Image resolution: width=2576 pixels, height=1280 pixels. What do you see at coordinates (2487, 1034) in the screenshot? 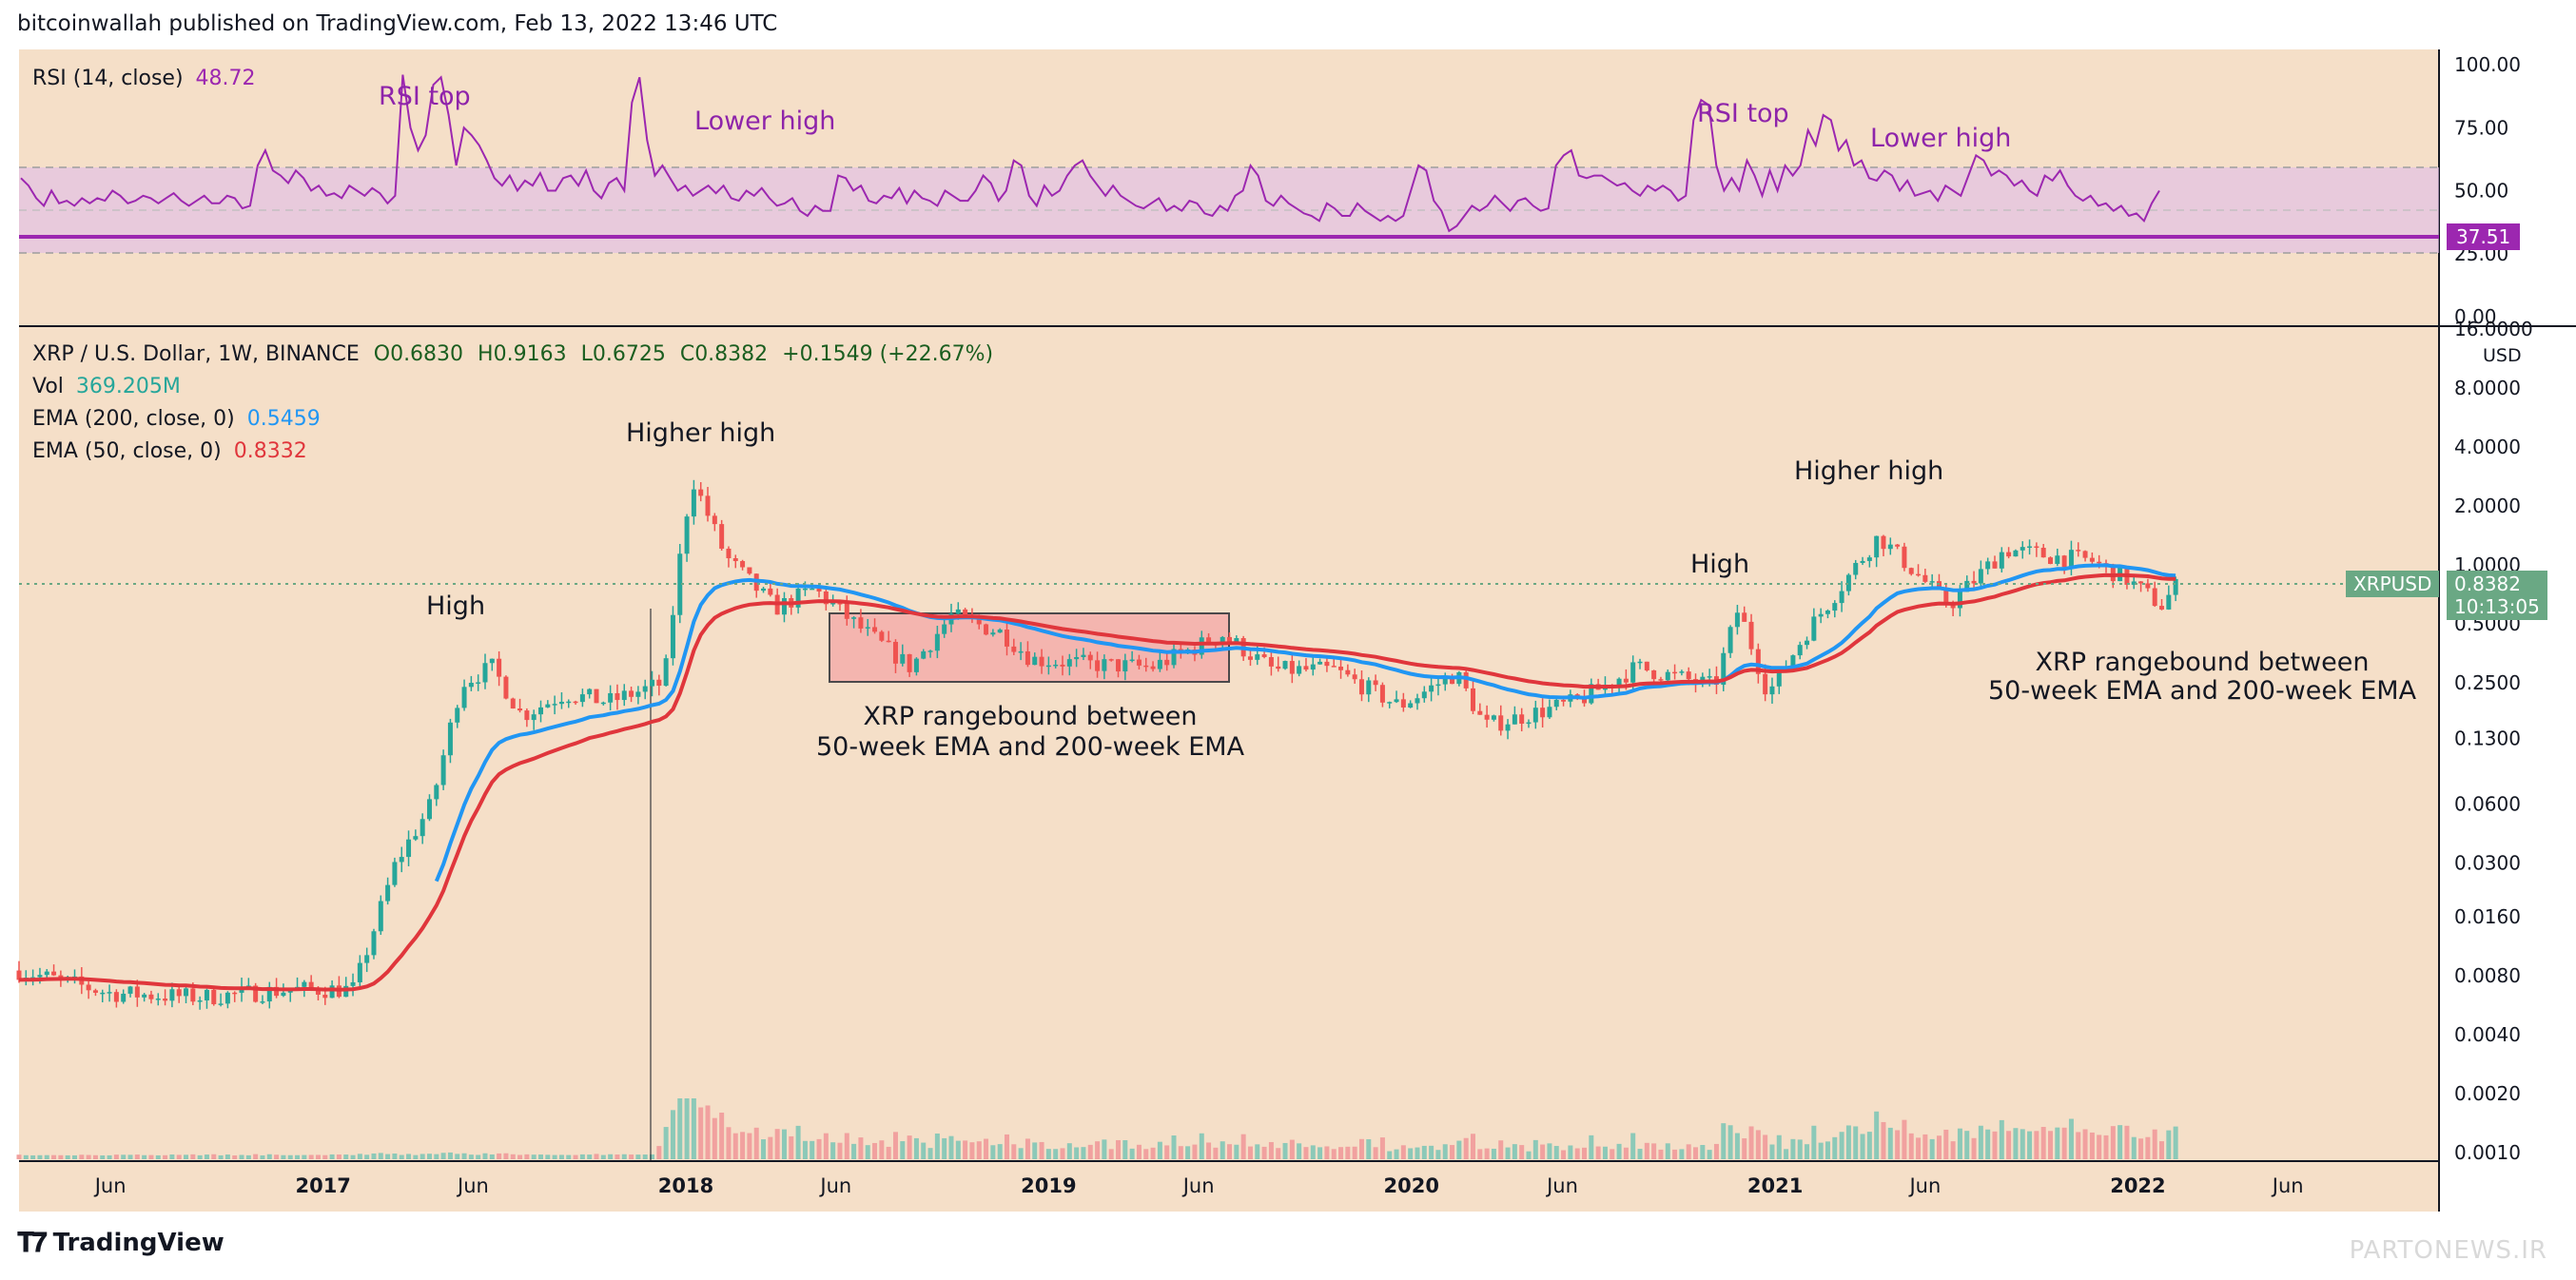
I see `price-tick-label: 0.0040` at bounding box center [2487, 1034].